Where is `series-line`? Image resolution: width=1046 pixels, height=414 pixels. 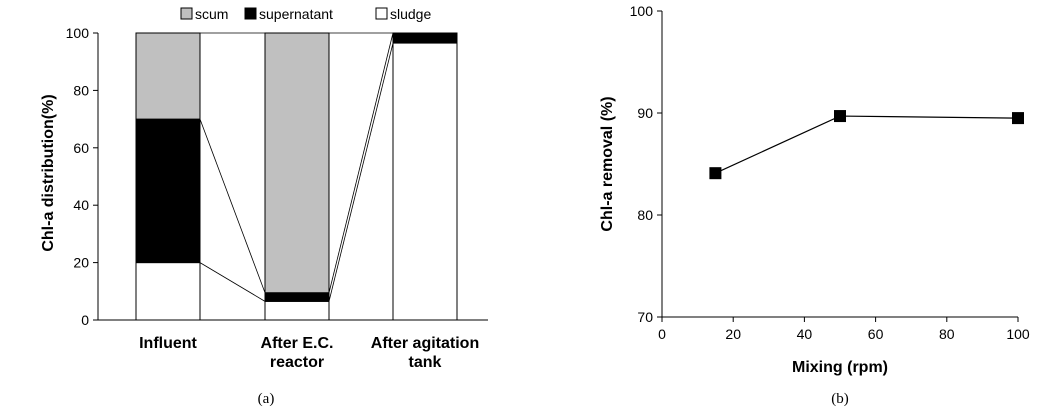
series-line is located at coordinates (866, 145).